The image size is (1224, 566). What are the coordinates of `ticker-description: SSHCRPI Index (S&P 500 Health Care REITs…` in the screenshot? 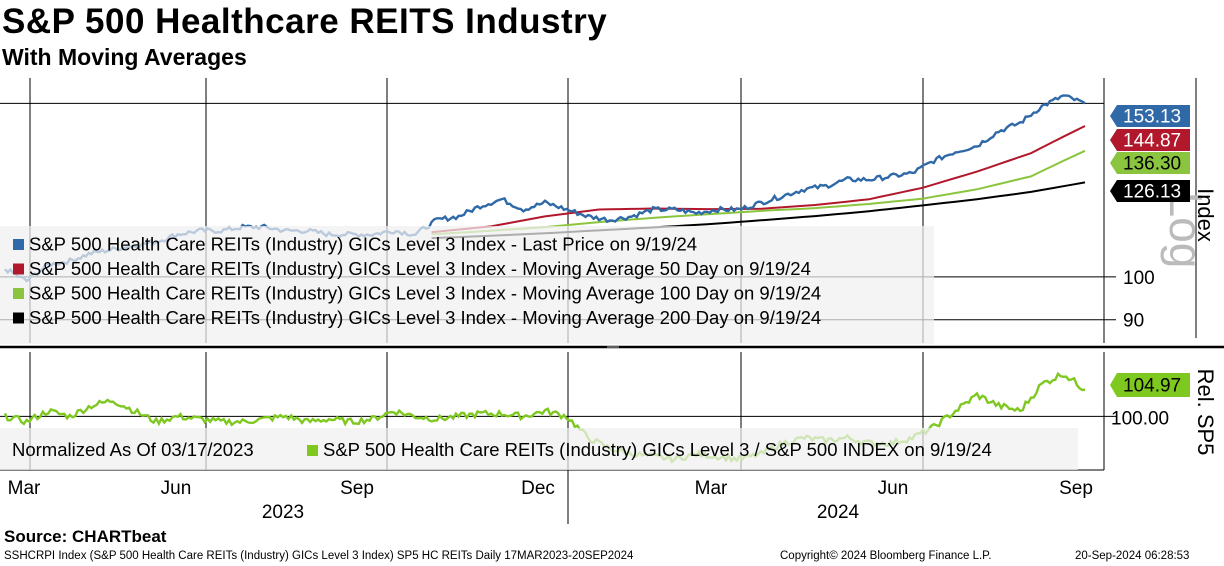 It's located at (319, 556).